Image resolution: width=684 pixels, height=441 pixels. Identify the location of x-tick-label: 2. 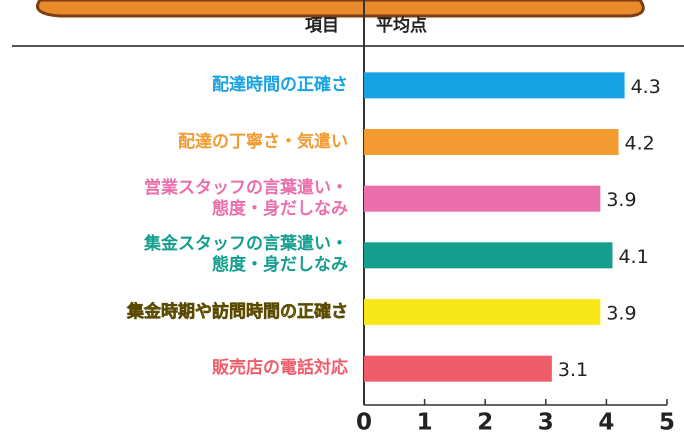
(485, 423).